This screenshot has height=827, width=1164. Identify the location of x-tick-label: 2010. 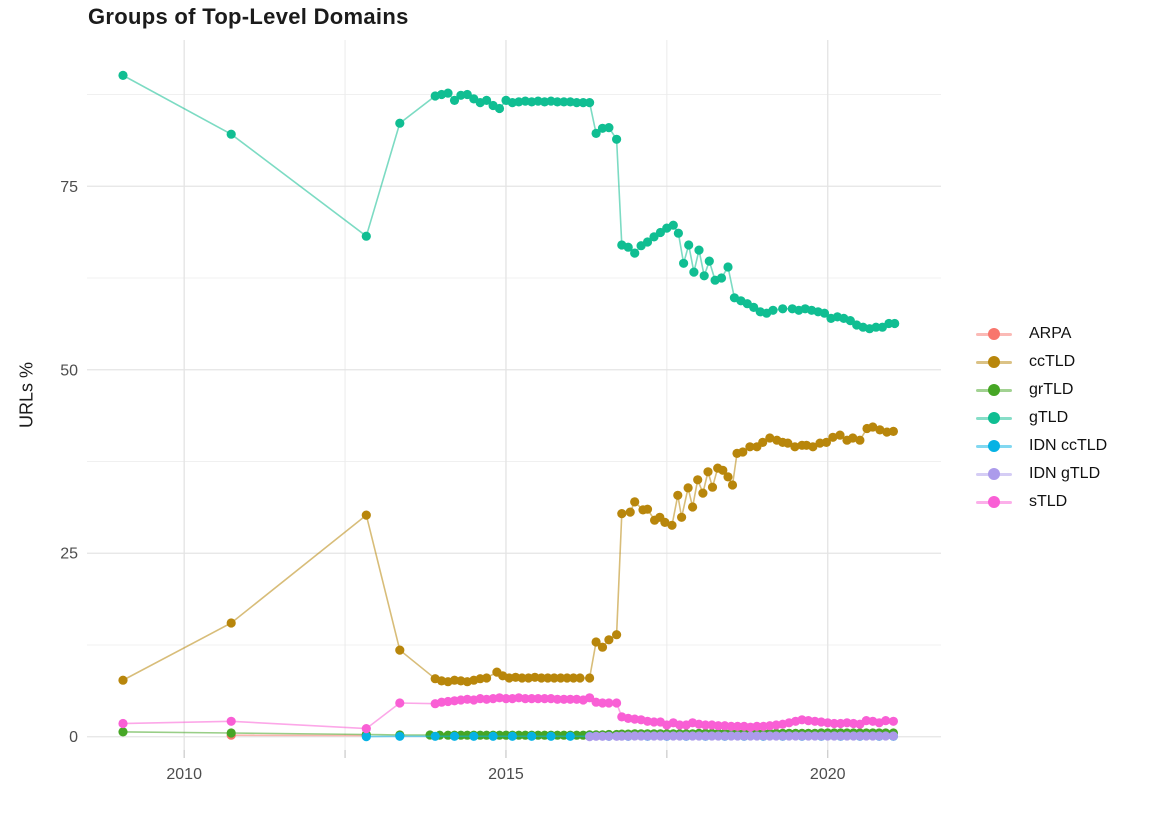
(184, 774).